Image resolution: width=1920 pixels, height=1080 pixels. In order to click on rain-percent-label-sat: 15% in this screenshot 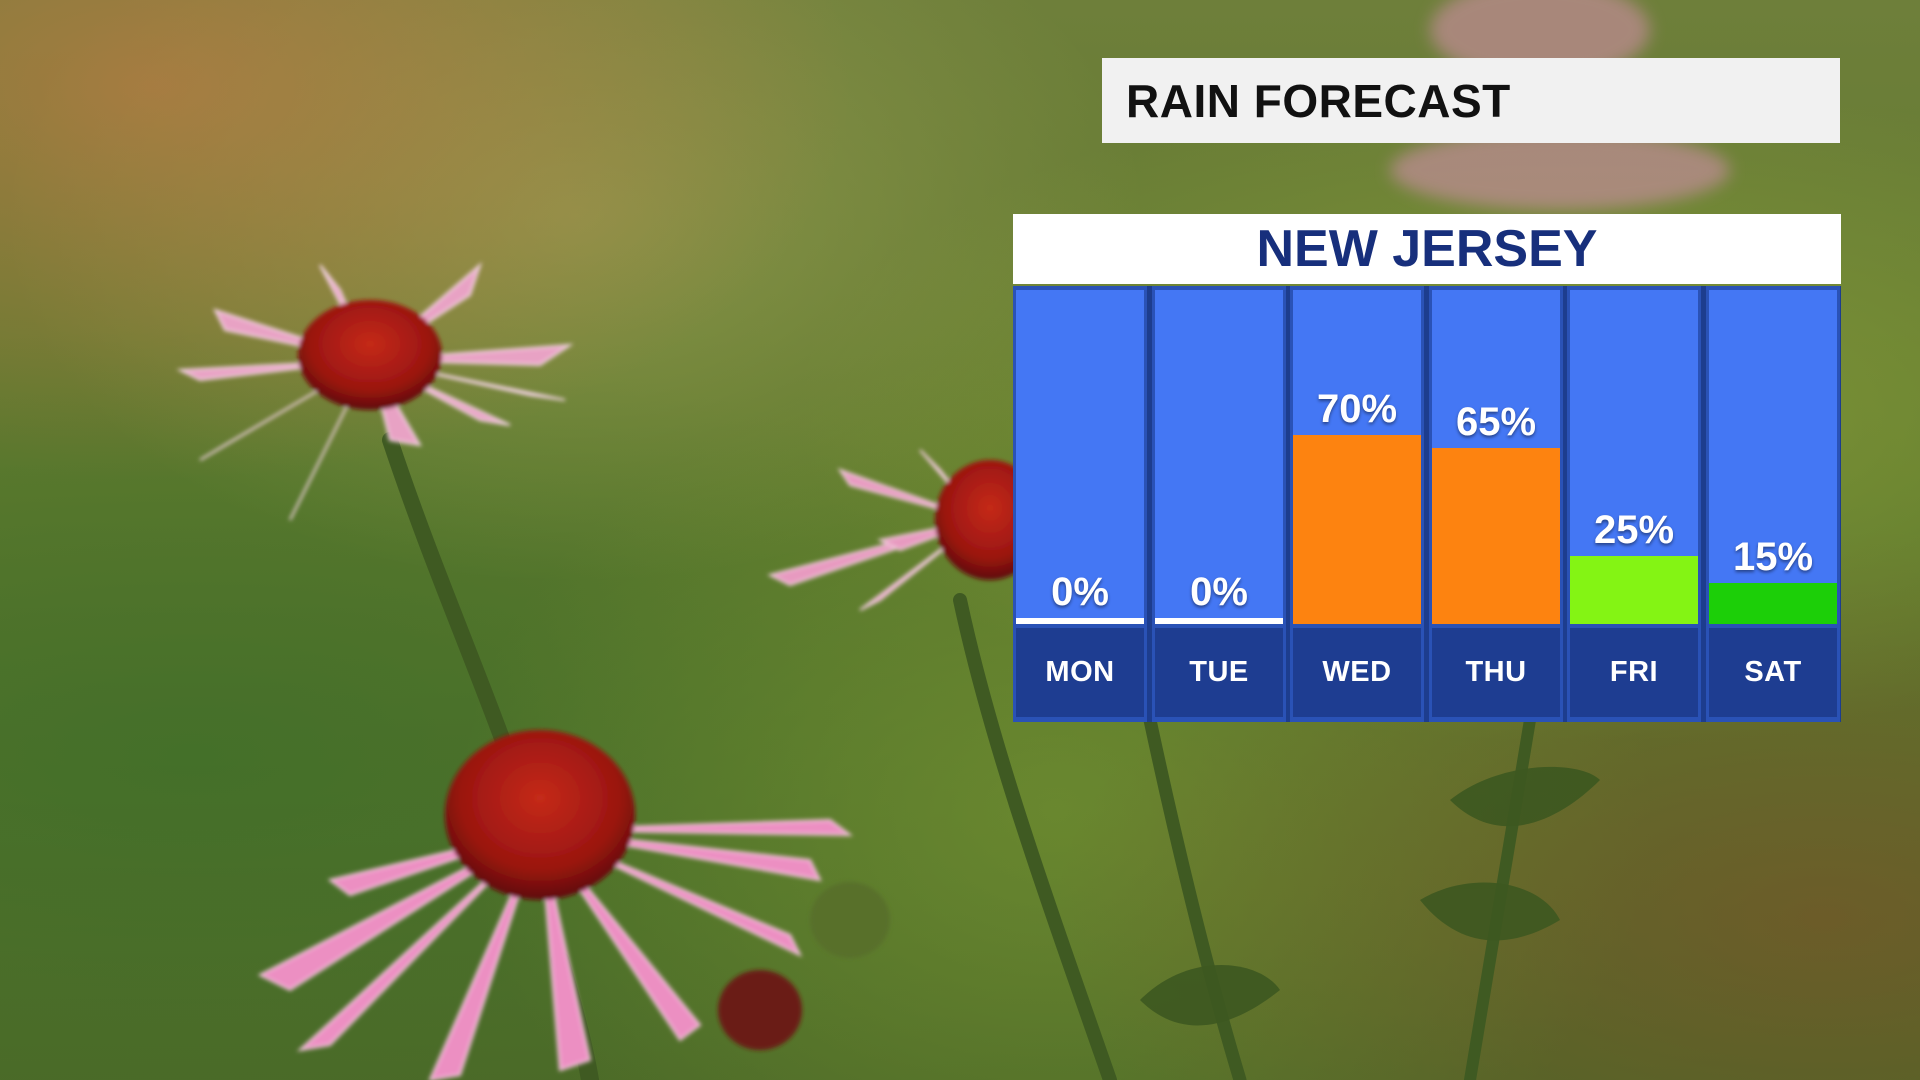, I will do `click(1773, 557)`.